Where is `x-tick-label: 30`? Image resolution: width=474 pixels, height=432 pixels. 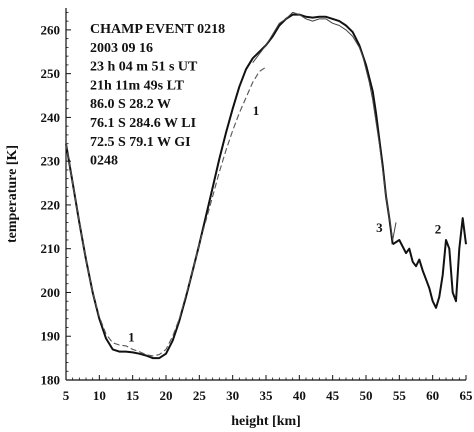
x-tick-label: 30 is located at coordinates (232, 395).